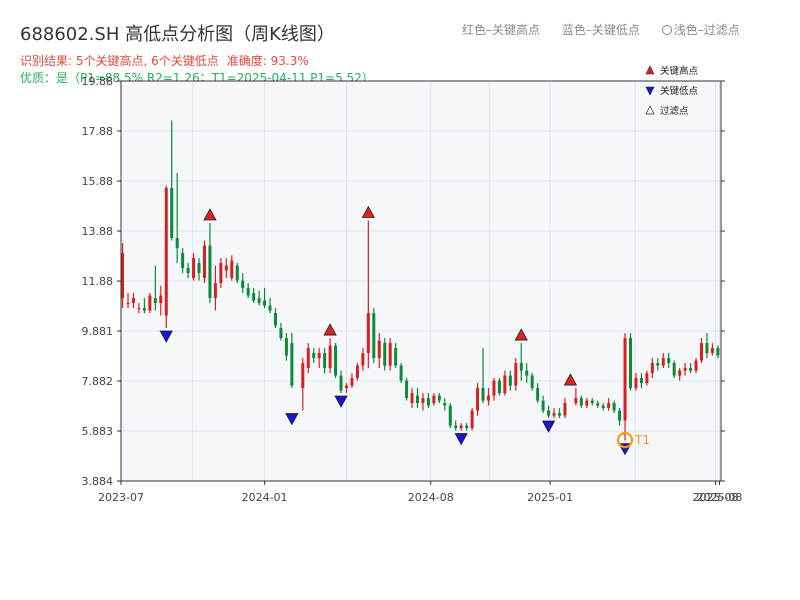 Image resolution: width=800 pixels, height=600 pixels. I want to click on x-tick-label: 2024-01, so click(265, 497).